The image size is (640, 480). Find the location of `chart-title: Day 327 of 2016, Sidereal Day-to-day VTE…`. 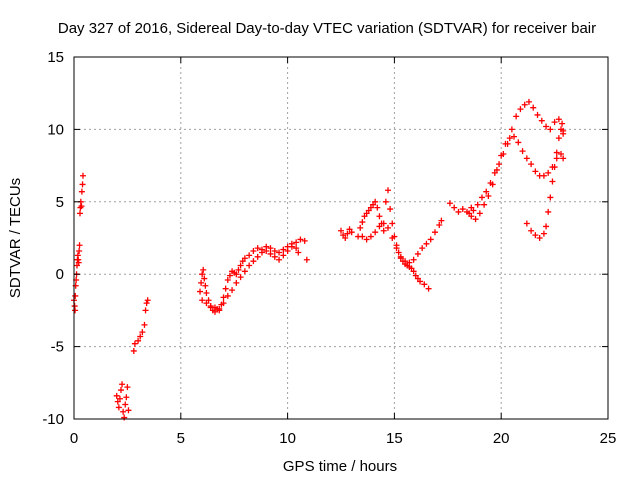

chart-title: Day 327 of 2016, Sidereal Day-to-day VTE… is located at coordinates (327, 28).